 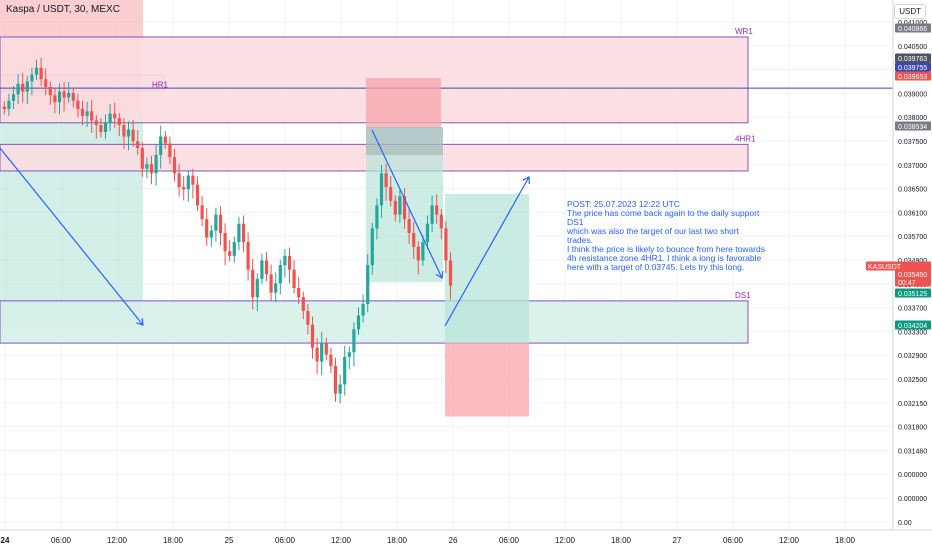 I want to click on y-tick-label: 0.037500, so click(x=912, y=142).